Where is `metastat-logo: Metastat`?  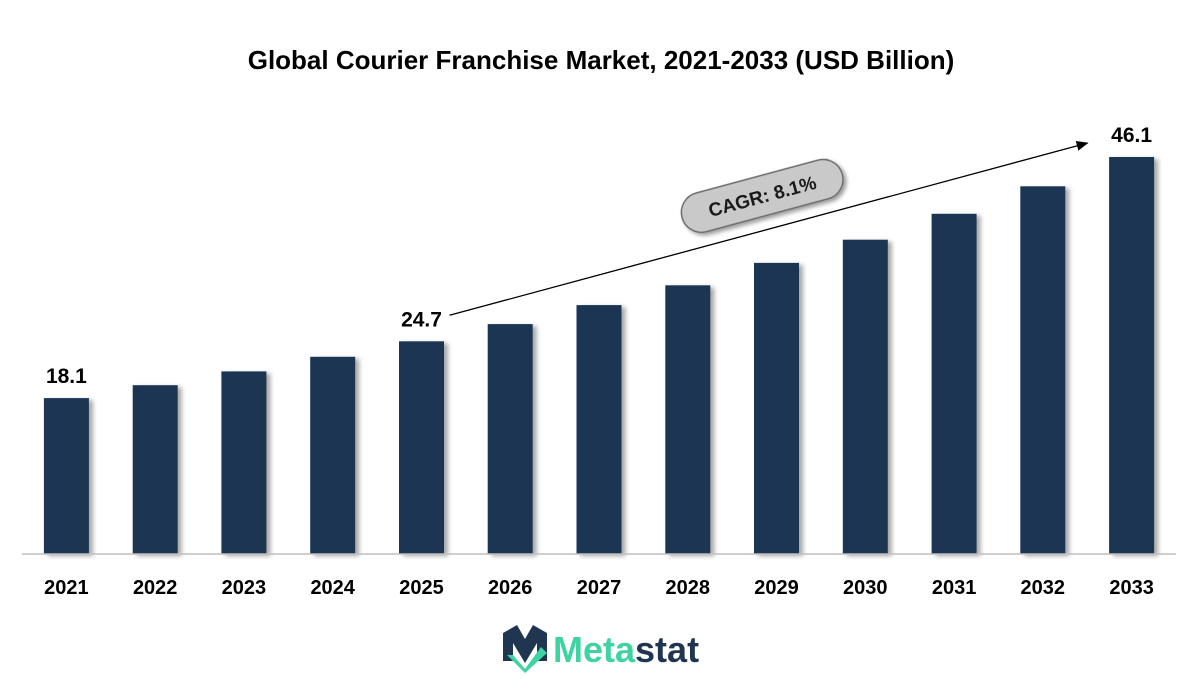 metastat-logo: Metastat is located at coordinates (601, 649).